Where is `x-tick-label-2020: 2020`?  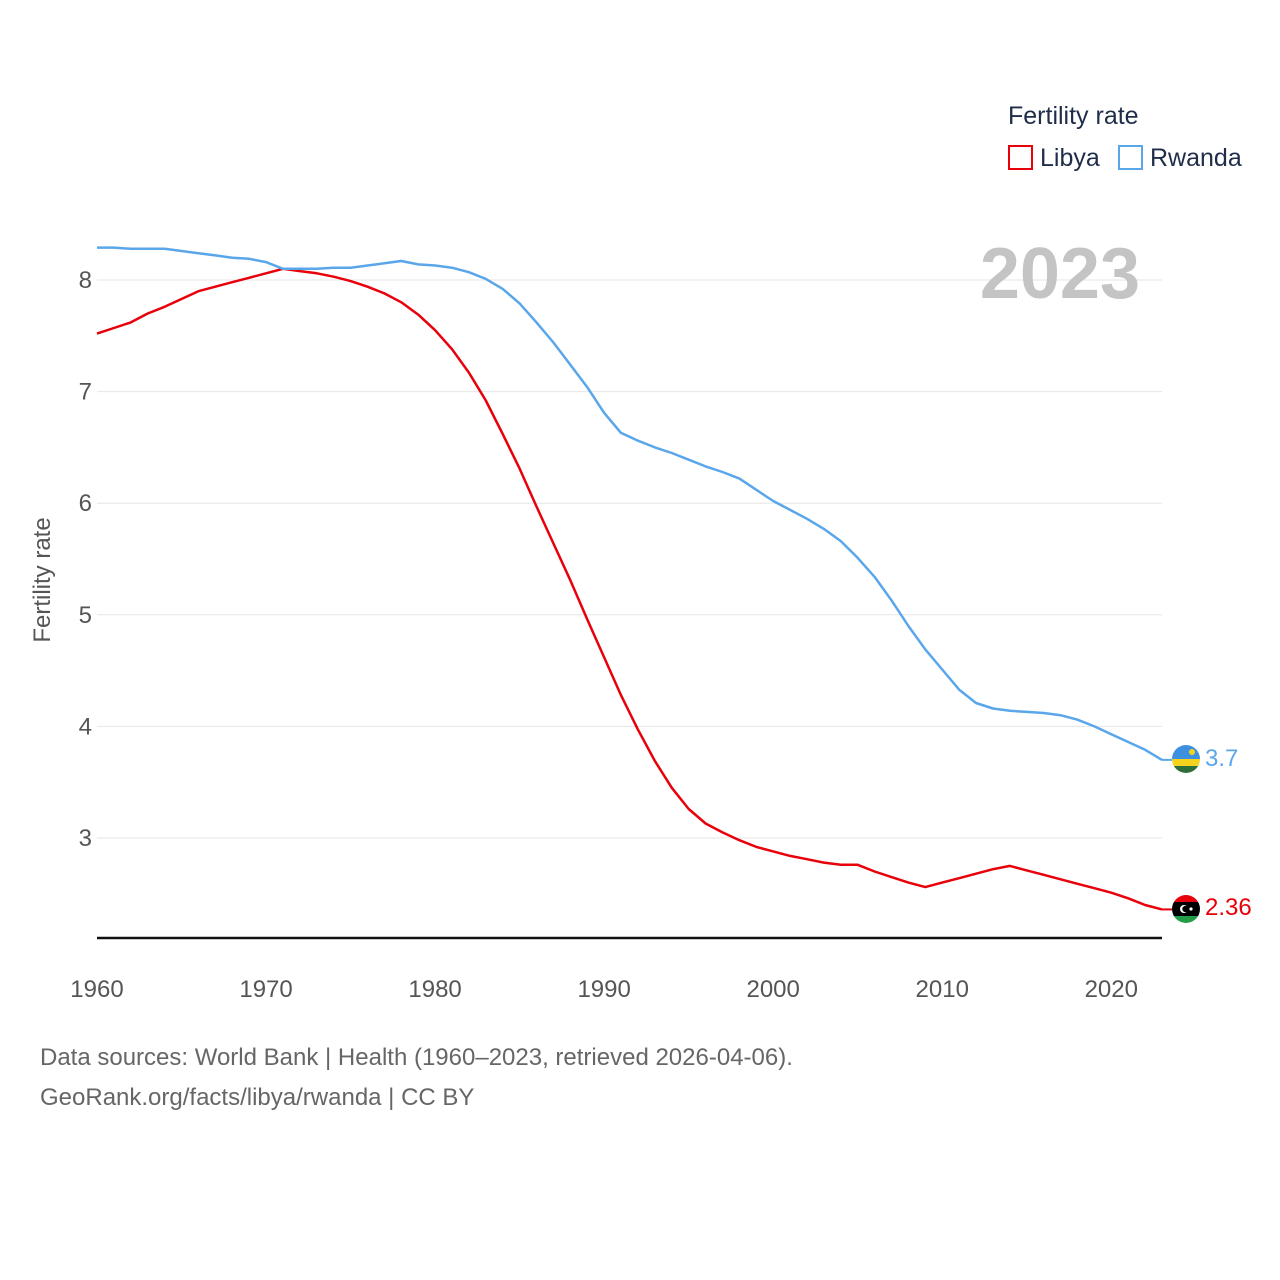
x-tick-label-2020: 2020 is located at coordinates (1111, 989).